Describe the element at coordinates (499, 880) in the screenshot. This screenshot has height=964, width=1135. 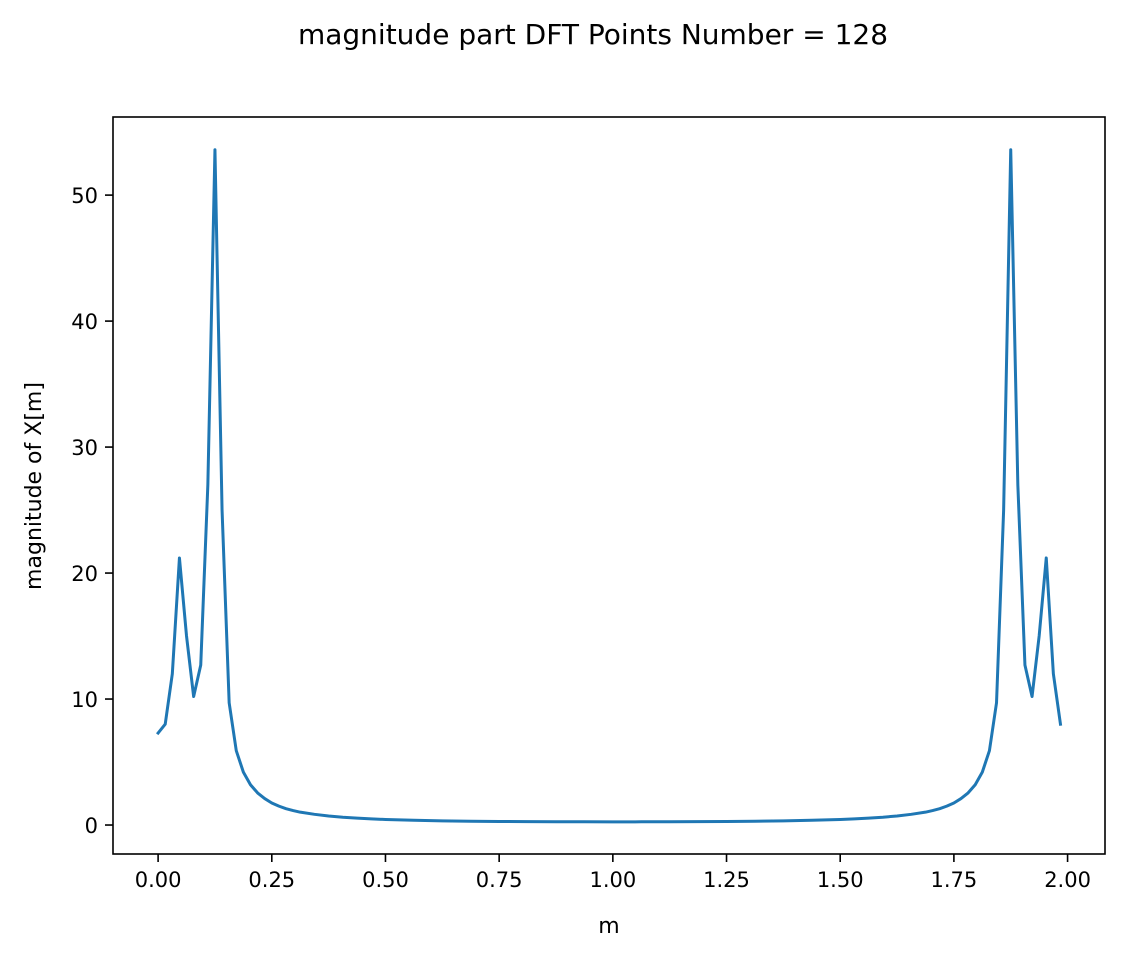
I see `x-tick-label: 0.75` at that location.